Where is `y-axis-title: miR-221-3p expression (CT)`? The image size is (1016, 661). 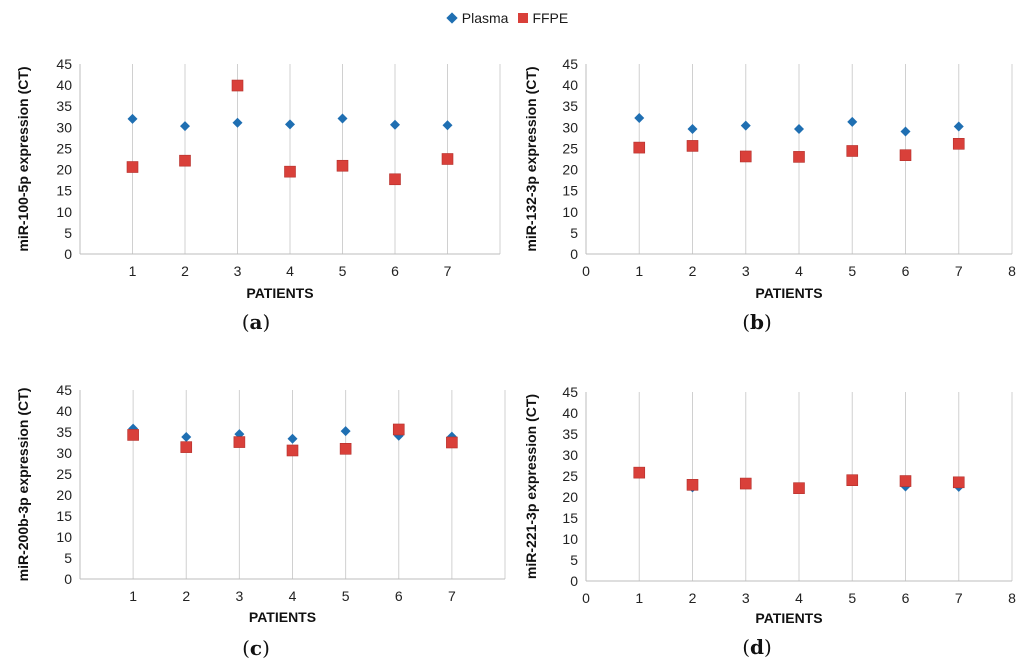
y-axis-title: miR-221-3p expression (CT) is located at coordinates (531, 486).